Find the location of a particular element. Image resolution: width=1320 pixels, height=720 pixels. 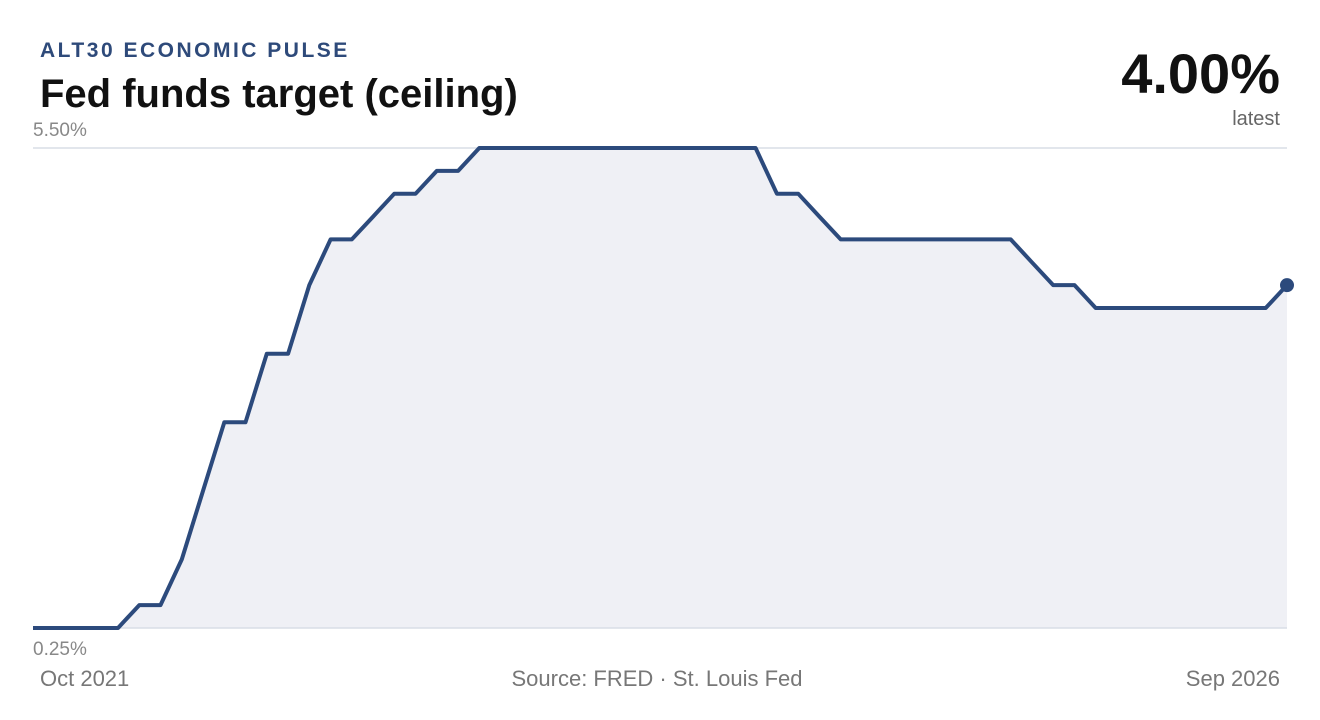

latest-point is located at coordinates (1287, 285).